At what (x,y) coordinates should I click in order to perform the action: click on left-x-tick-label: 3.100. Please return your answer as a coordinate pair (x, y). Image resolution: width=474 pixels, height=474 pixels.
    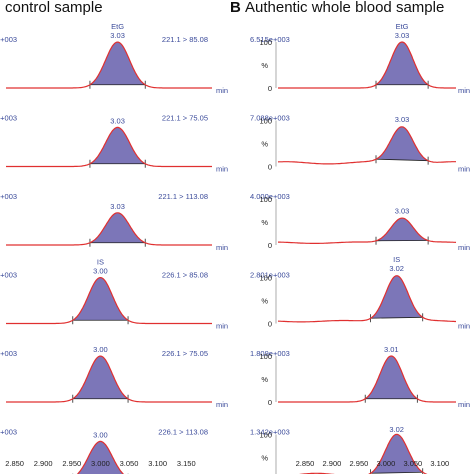
    Looking at the image, I should click on (157, 463).